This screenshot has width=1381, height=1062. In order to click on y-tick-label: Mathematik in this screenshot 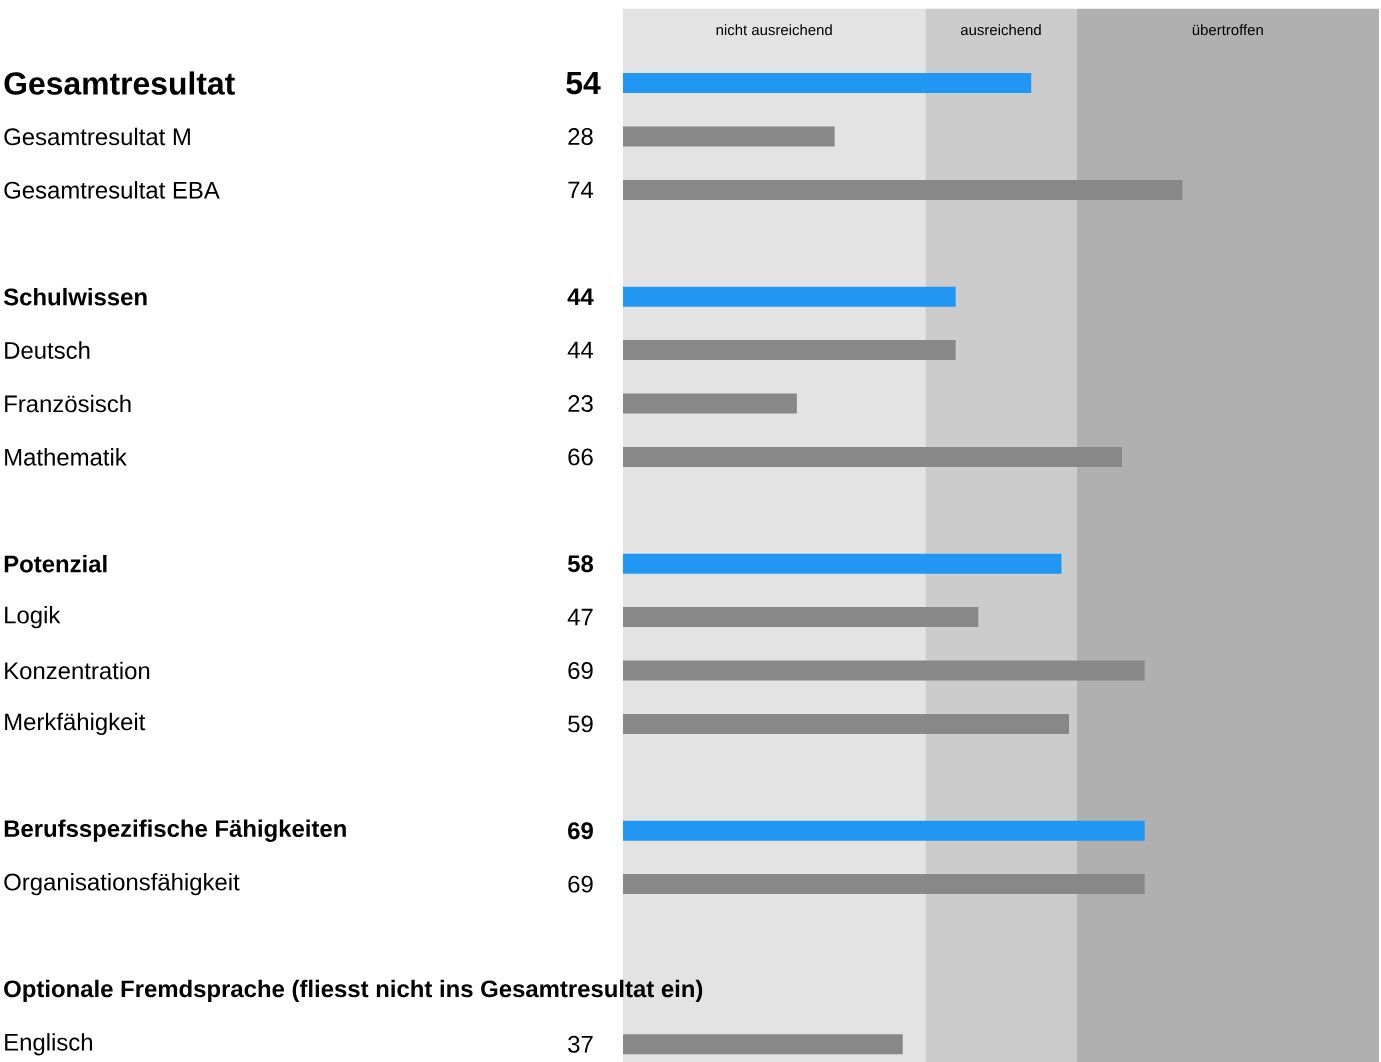, I will do `click(66, 457)`.